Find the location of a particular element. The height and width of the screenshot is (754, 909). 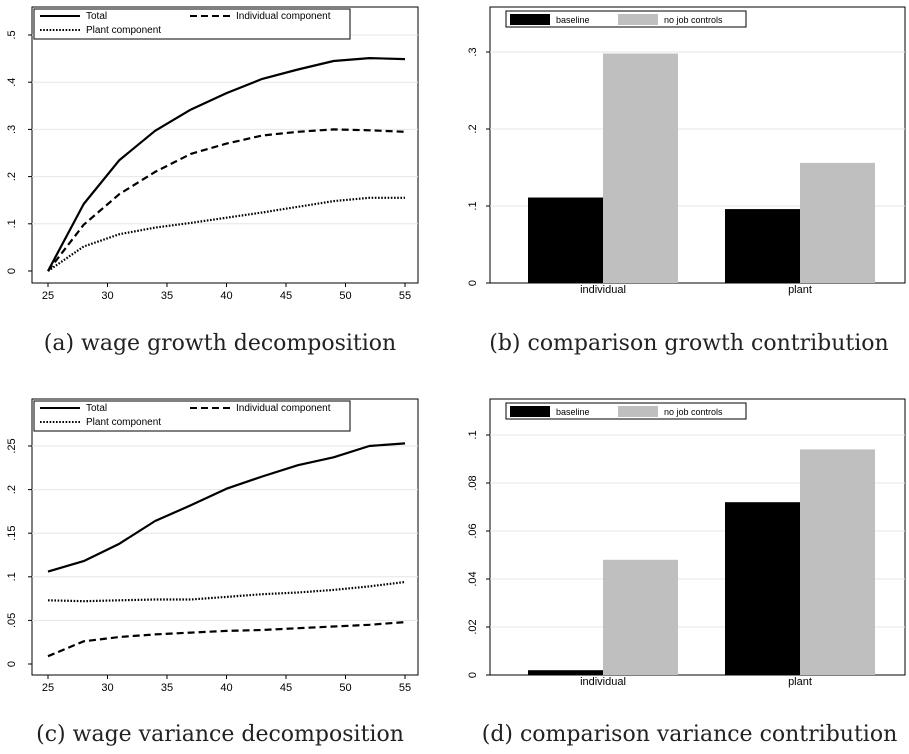

y-tick-label: .04 is located at coordinates (473, 578).